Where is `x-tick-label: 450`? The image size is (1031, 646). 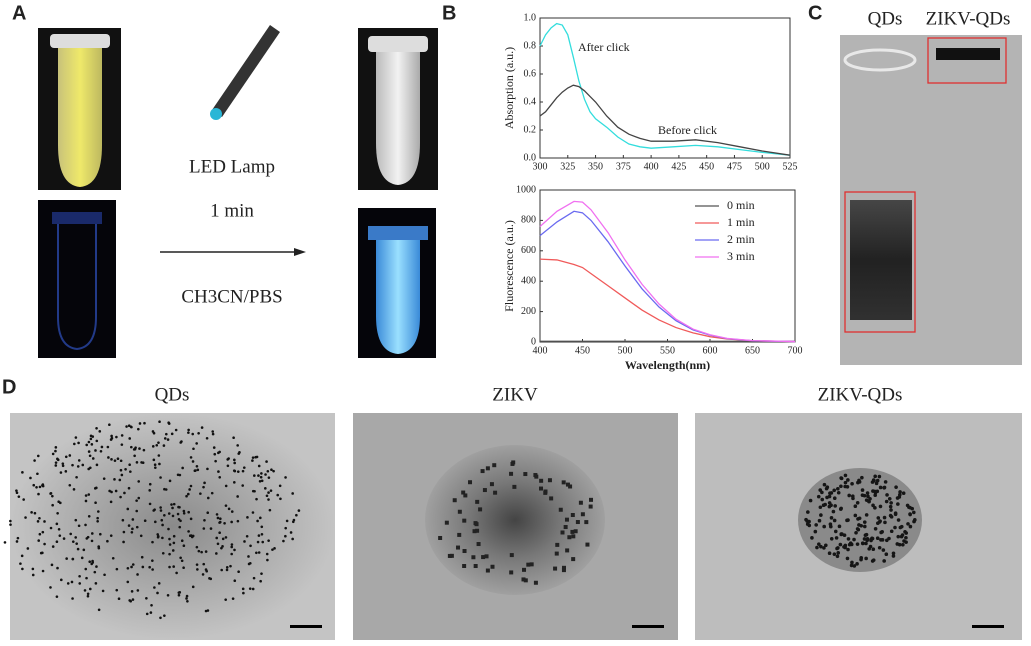
x-tick-label: 450 is located at coordinates (706, 166).